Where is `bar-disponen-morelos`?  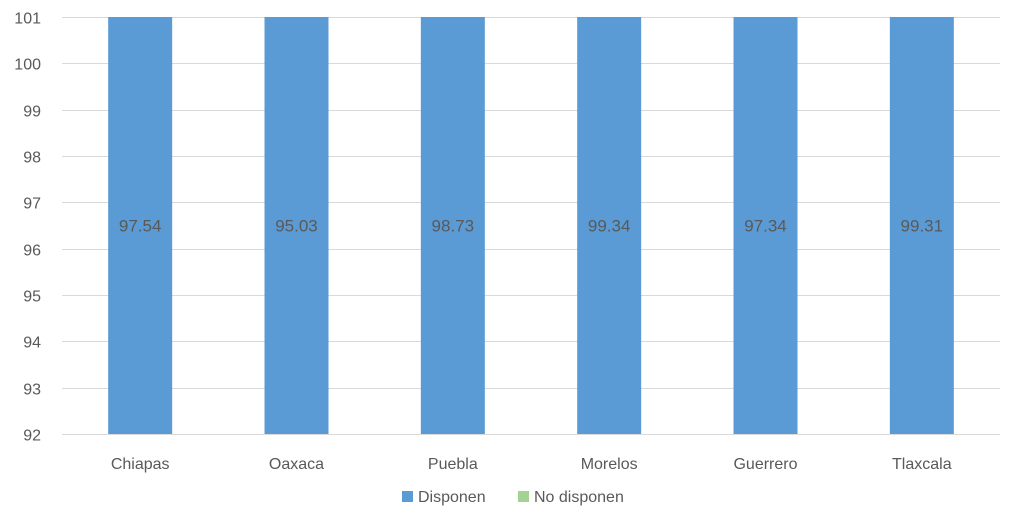
bar-disponen-morelos is located at coordinates (609, 225).